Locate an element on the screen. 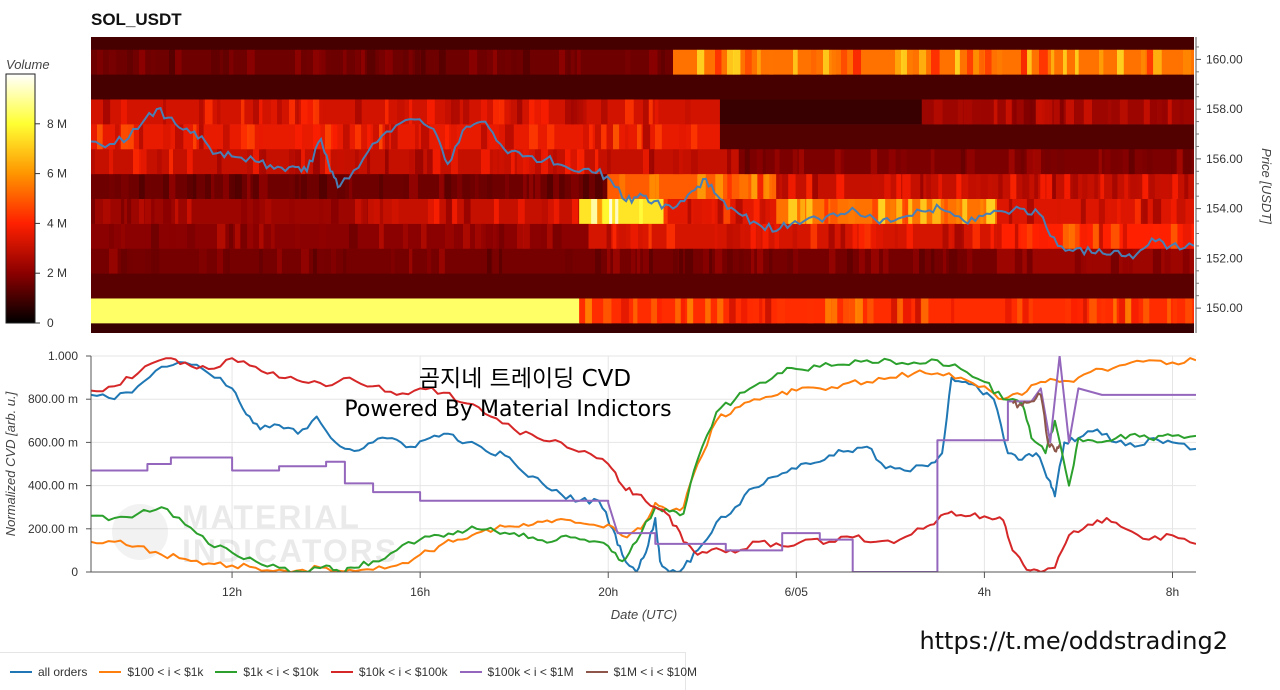 This screenshot has width=1280, height=690. legend-swatch is located at coordinates (470, 671).